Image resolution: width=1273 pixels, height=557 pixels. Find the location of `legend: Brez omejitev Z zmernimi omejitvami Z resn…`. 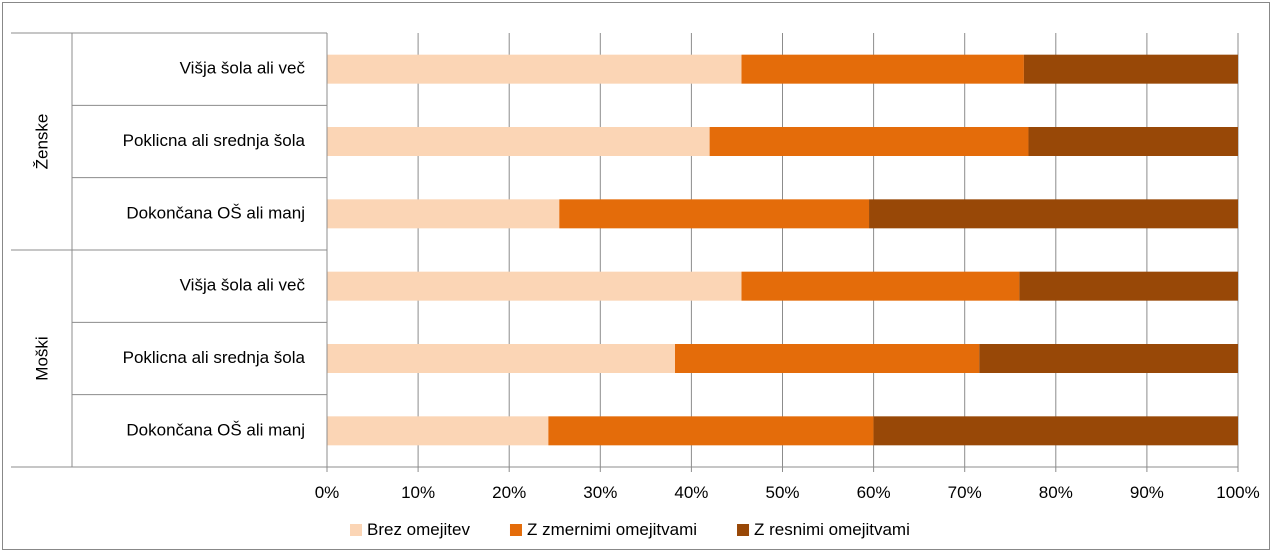

legend: Brez omejitev Z zmernimi omejitvami Z resn… is located at coordinates (630, 529).